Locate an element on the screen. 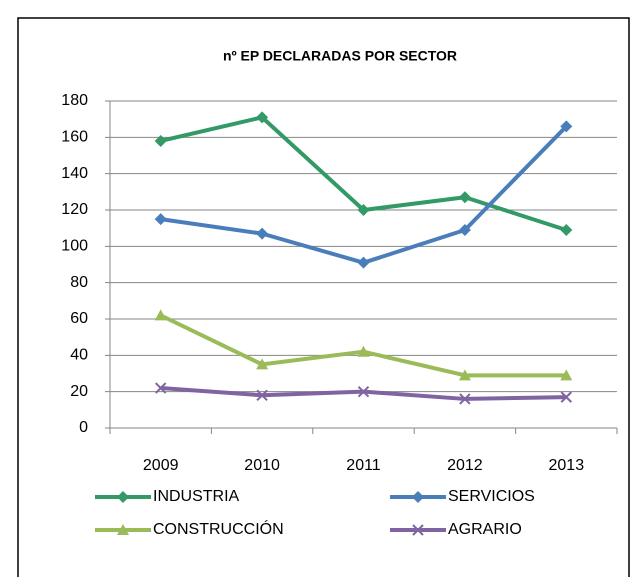 The height and width of the screenshot is (577, 640). y-tick-label: 100 is located at coordinates (74, 246).